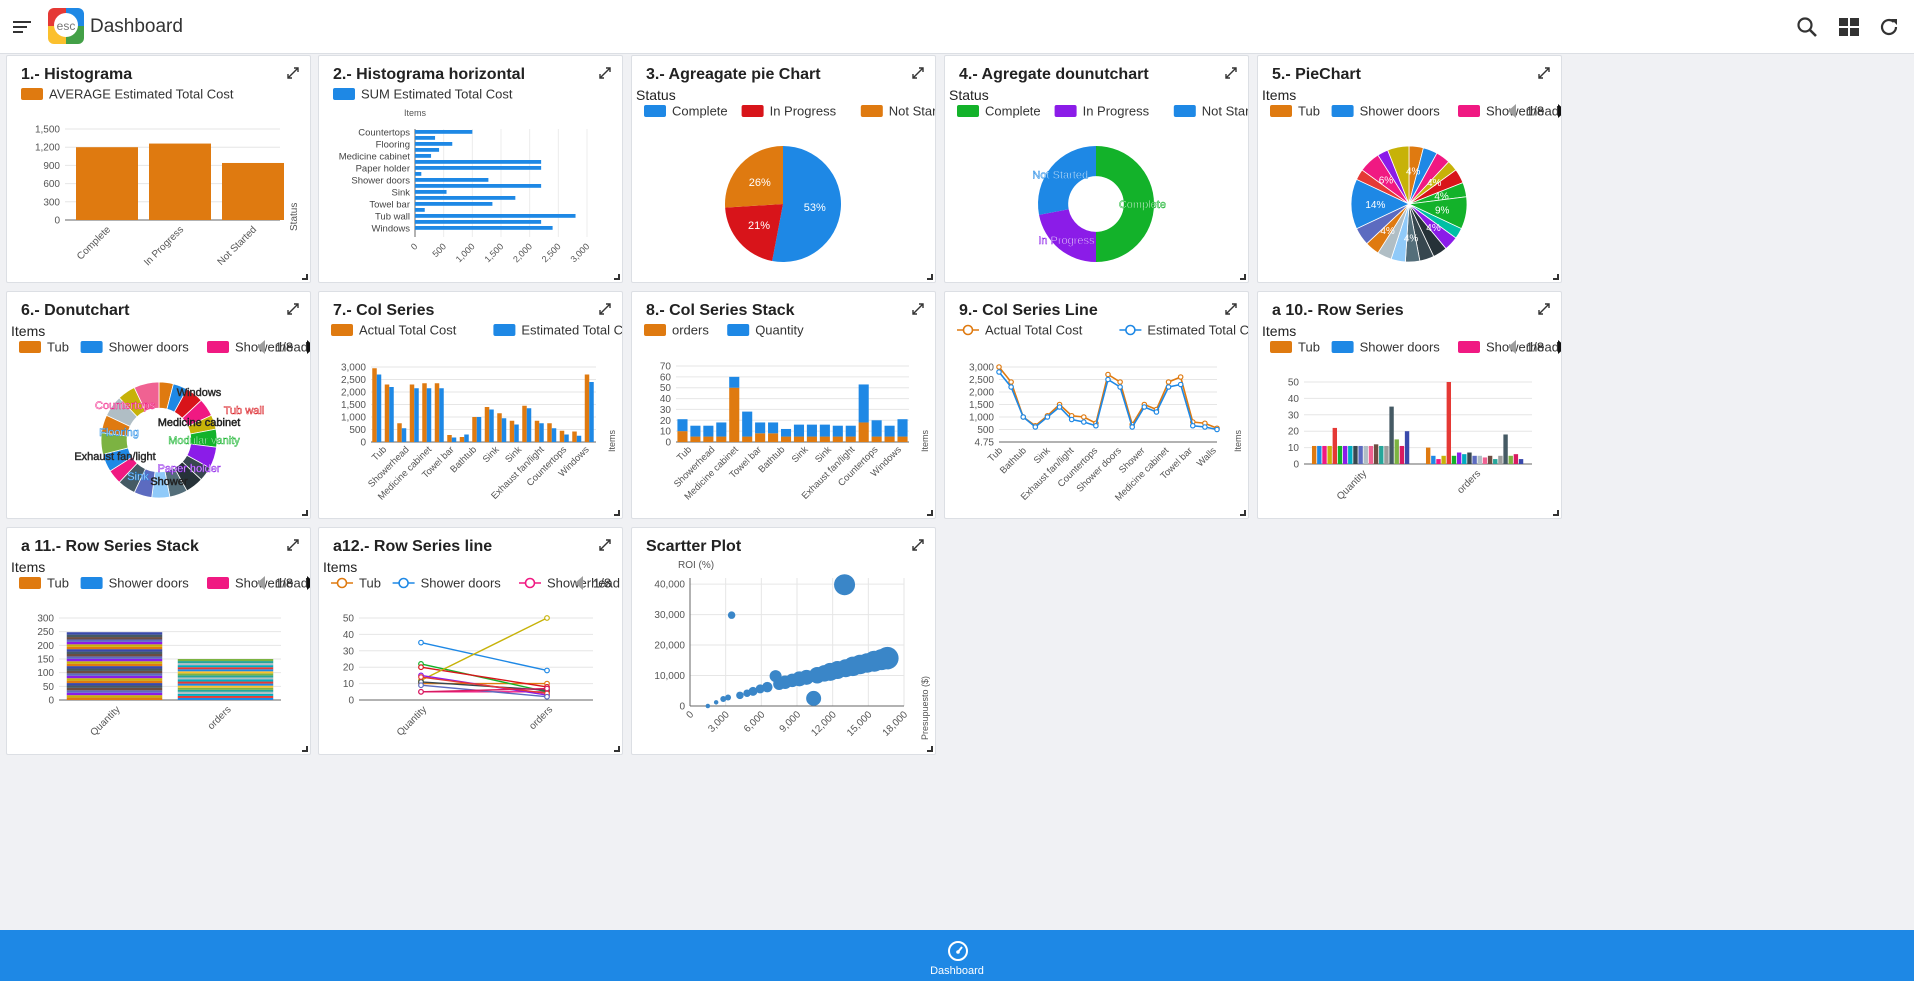 The width and height of the screenshot is (1914, 981). Describe the element at coordinates (898, 111) in the screenshot. I see `legend-item: Not Started` at that location.